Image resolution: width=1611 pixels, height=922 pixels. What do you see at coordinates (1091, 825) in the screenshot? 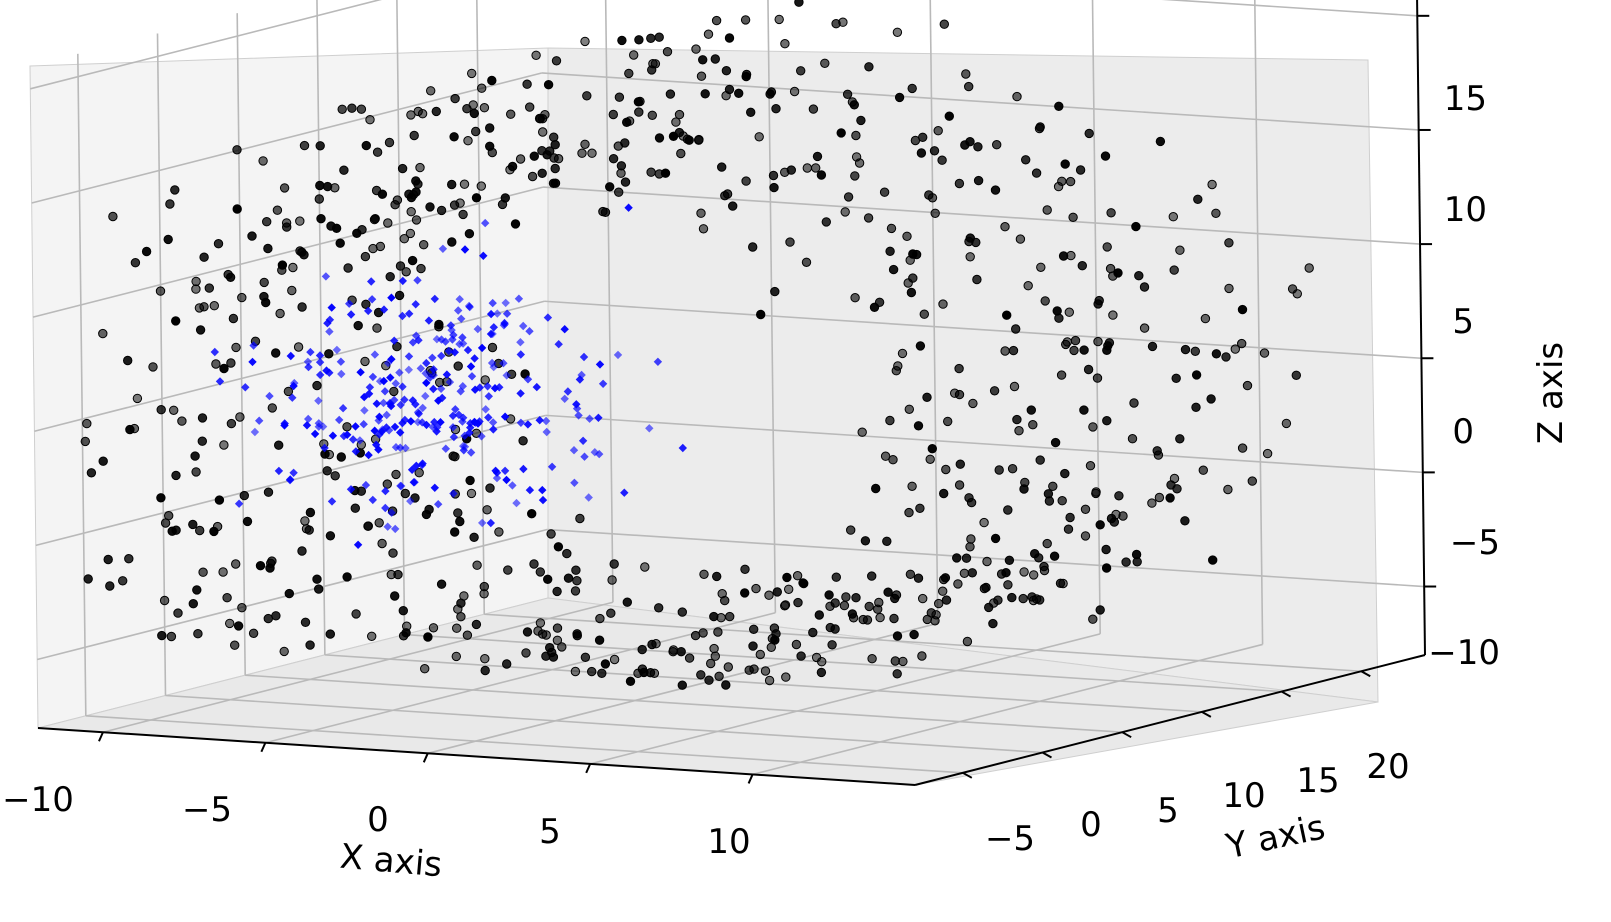
I see `y-tick-label: 0` at bounding box center [1091, 825].